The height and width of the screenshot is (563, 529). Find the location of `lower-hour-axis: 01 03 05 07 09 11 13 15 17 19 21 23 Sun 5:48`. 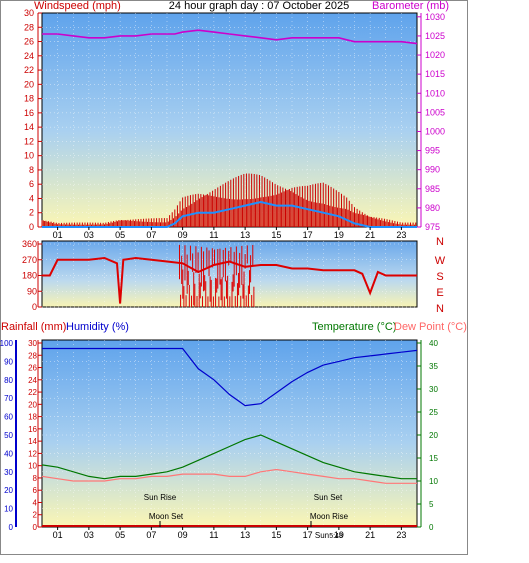

lower-hour-axis: 01 03 05 07 09 11 13 15 17 19 21 23 Sun 5:48 is located at coordinates (229, 533).